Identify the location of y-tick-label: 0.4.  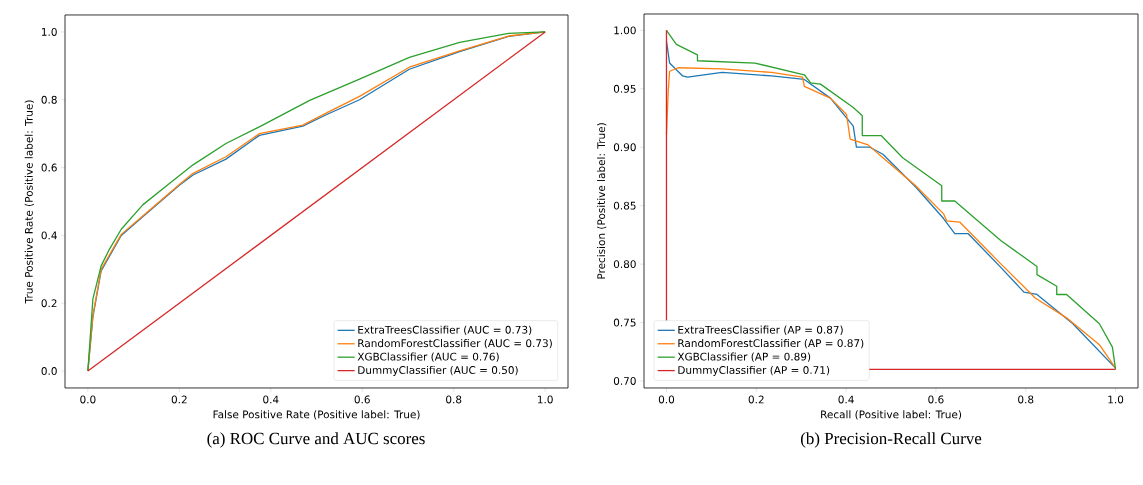
(49, 235).